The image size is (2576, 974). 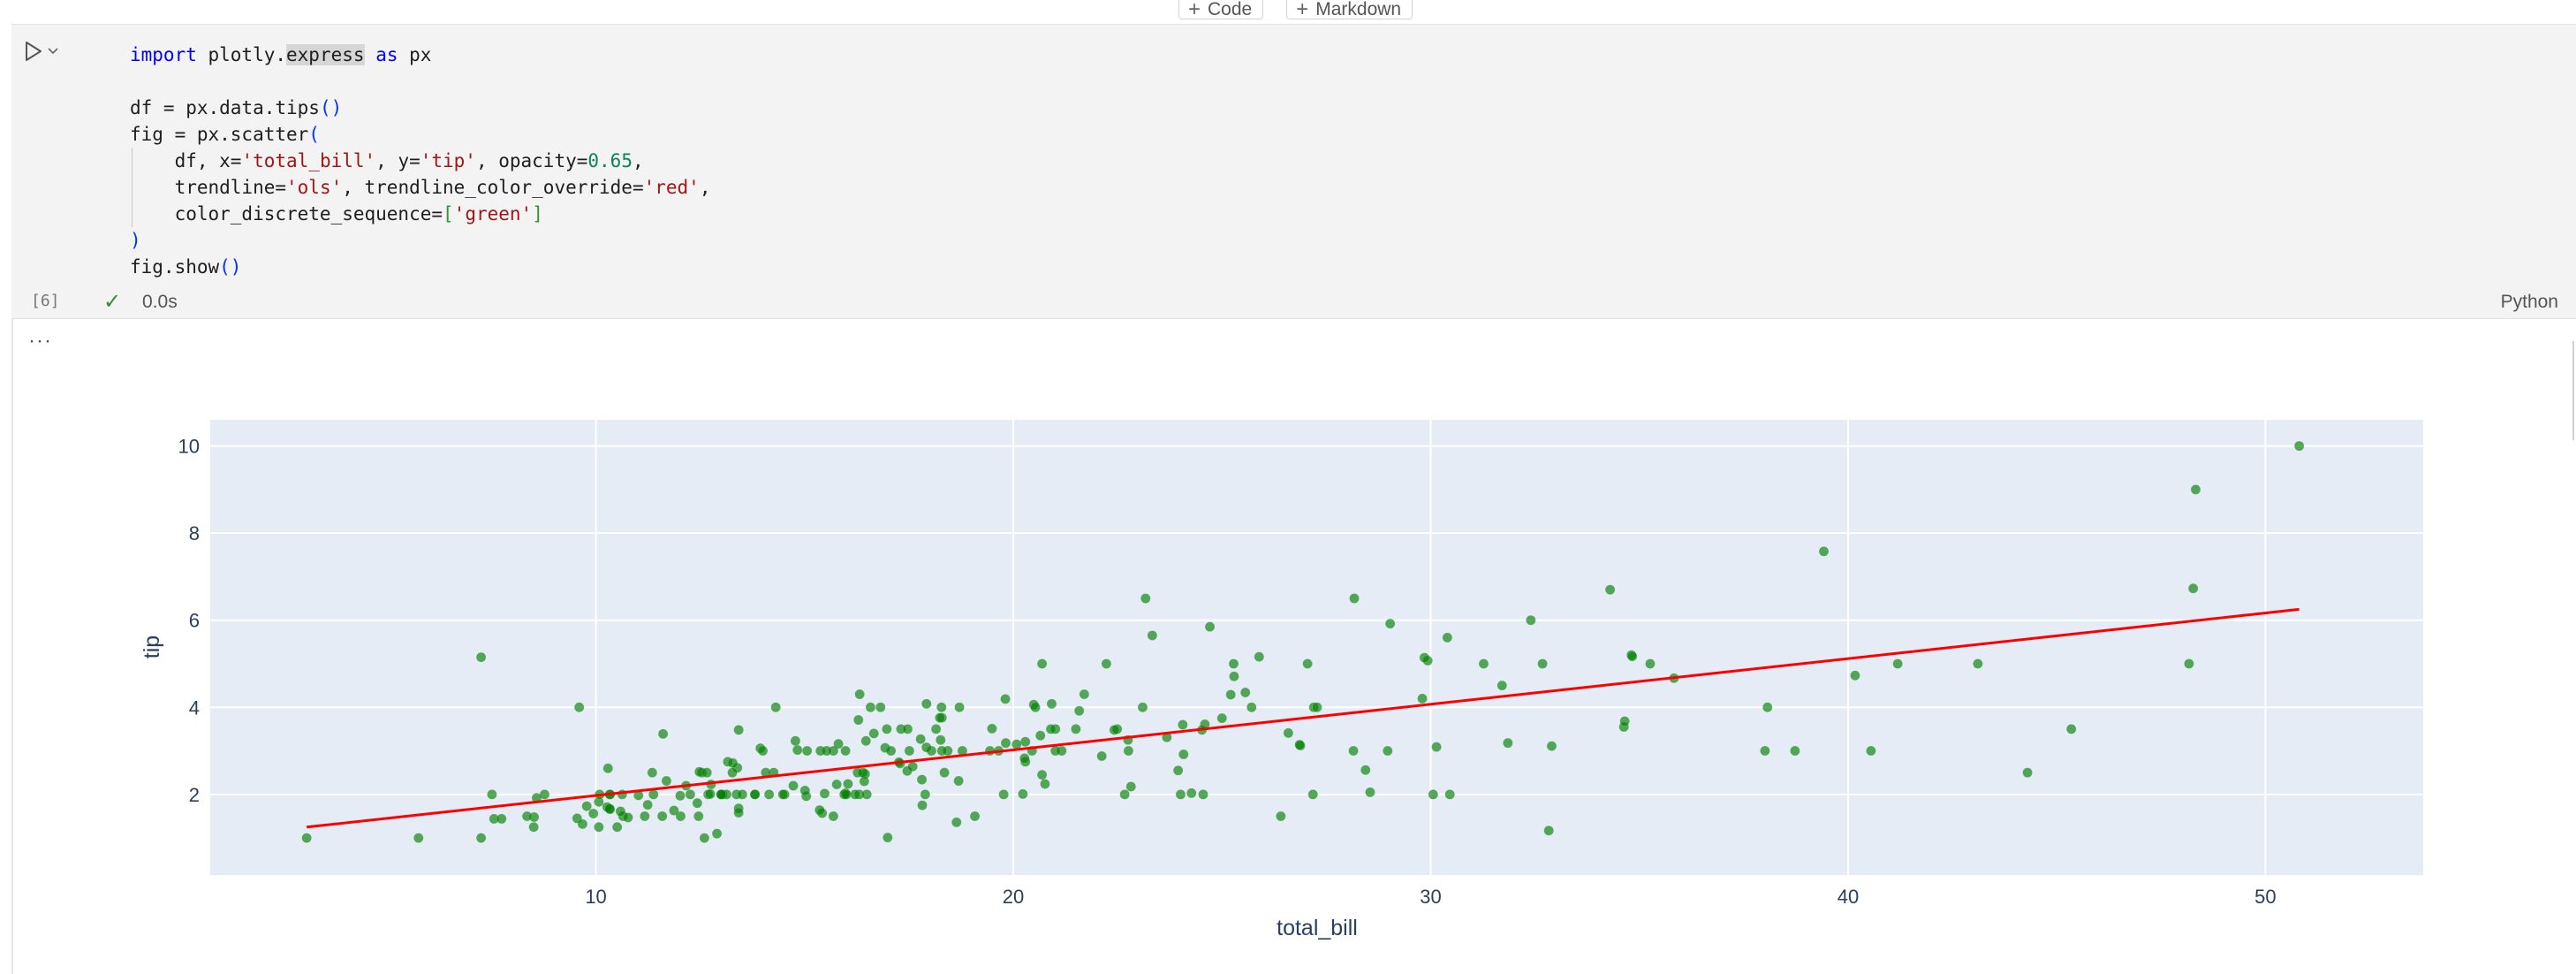 What do you see at coordinates (1221, 9) in the screenshot?
I see `add-code-cell-button: + Code` at bounding box center [1221, 9].